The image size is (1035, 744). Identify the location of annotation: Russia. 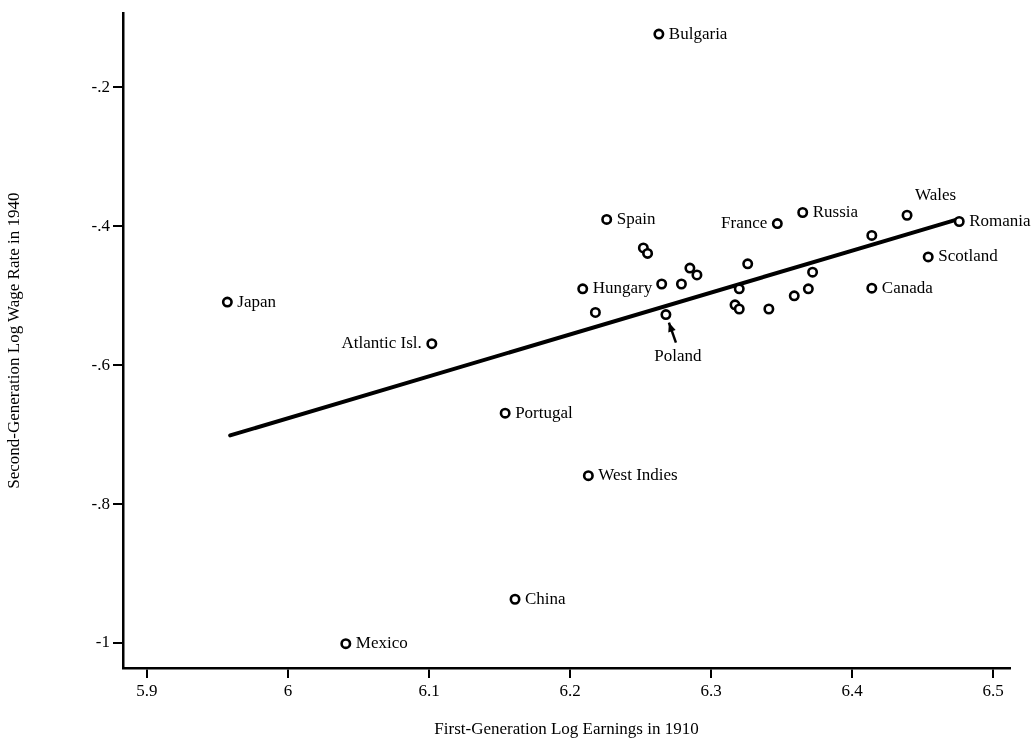
(835, 211).